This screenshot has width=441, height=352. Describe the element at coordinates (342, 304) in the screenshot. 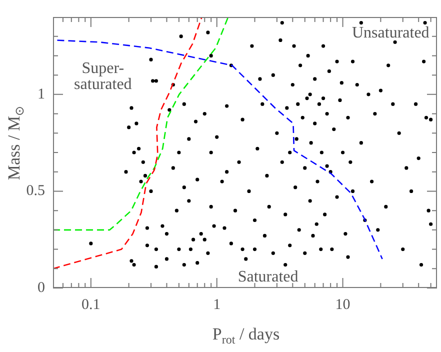

I see `x-tick-label: 10` at that location.